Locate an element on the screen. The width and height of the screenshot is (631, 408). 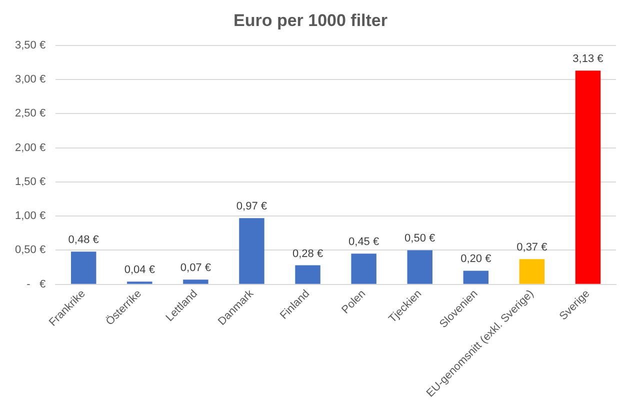
y-tick-label: 3,00 € is located at coordinates (30, 80).